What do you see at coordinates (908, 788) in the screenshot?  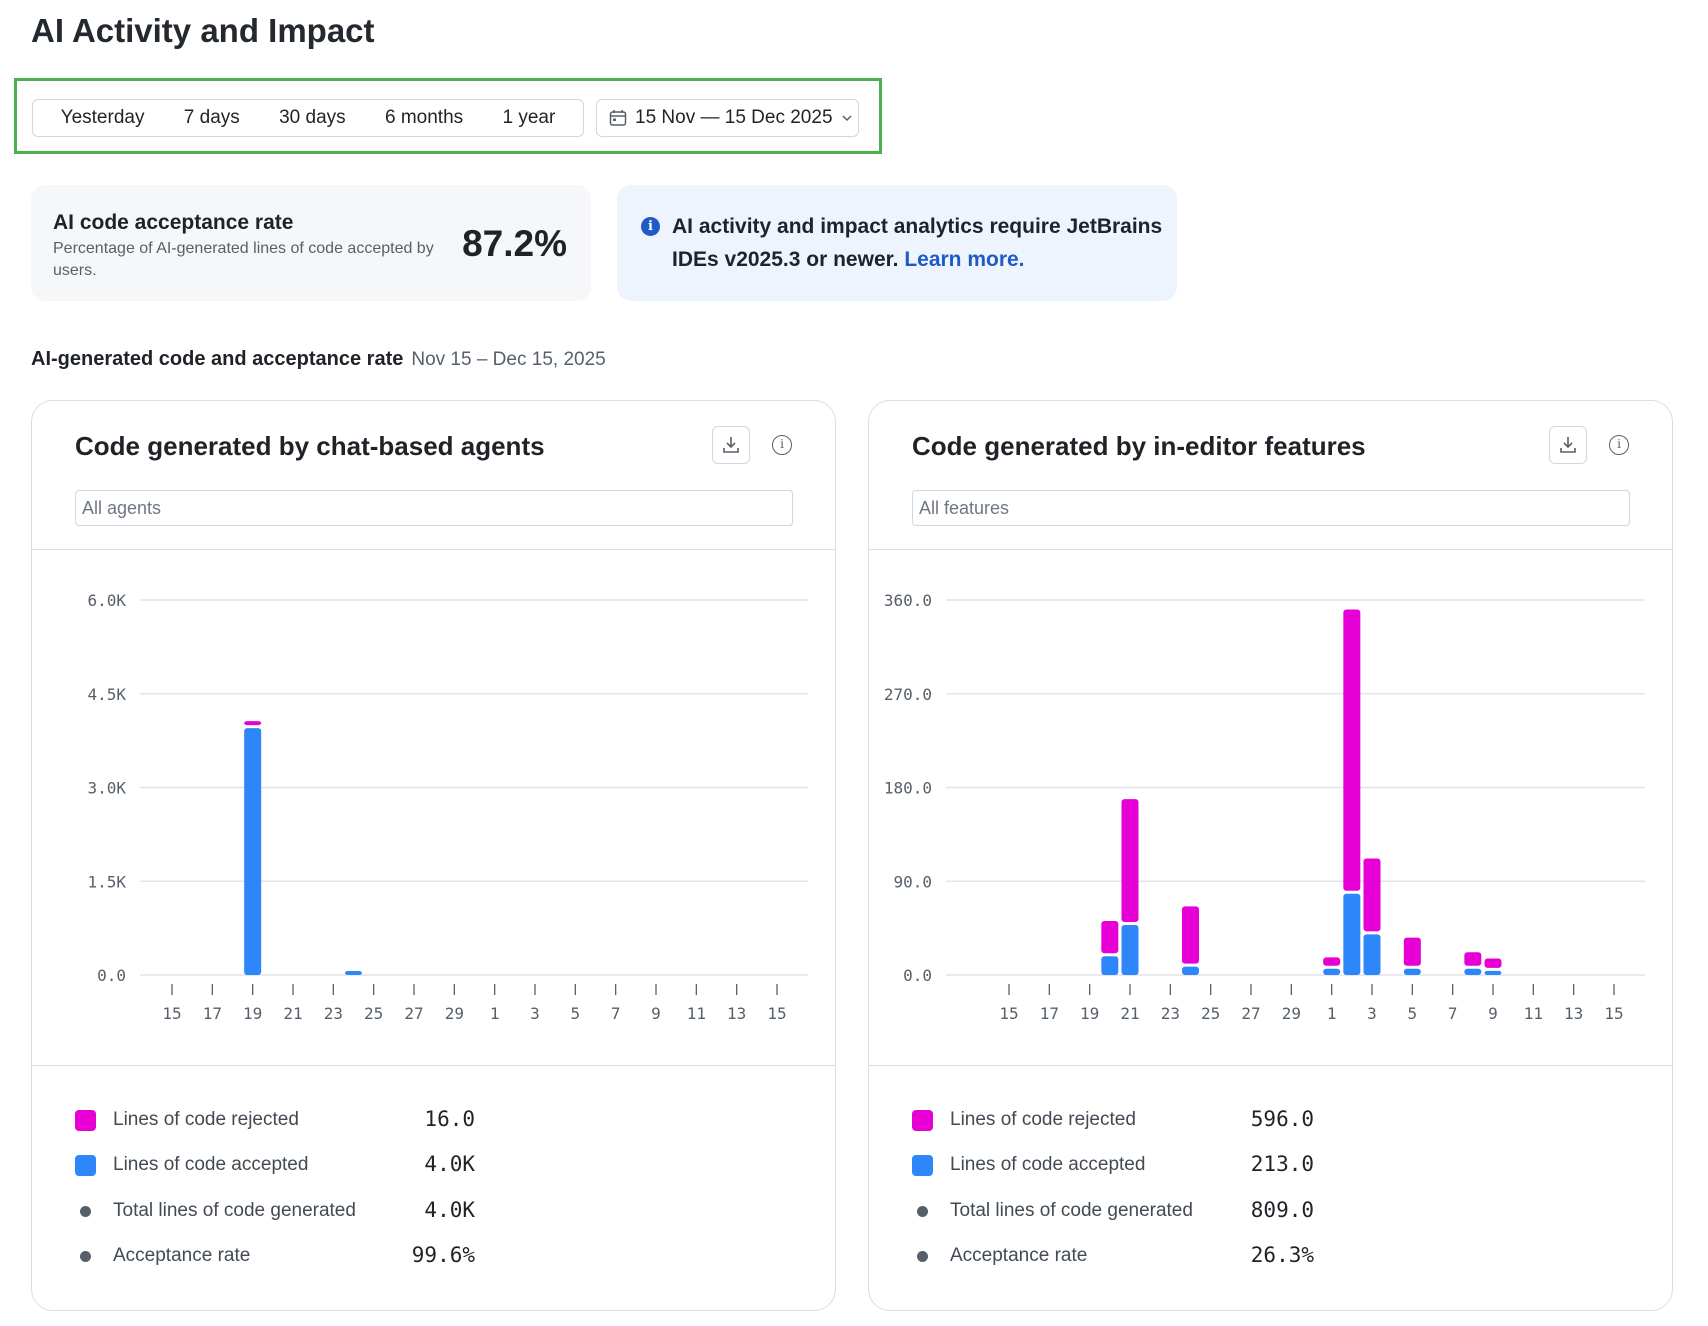 I see `y-tick-label: 180.0` at bounding box center [908, 788].